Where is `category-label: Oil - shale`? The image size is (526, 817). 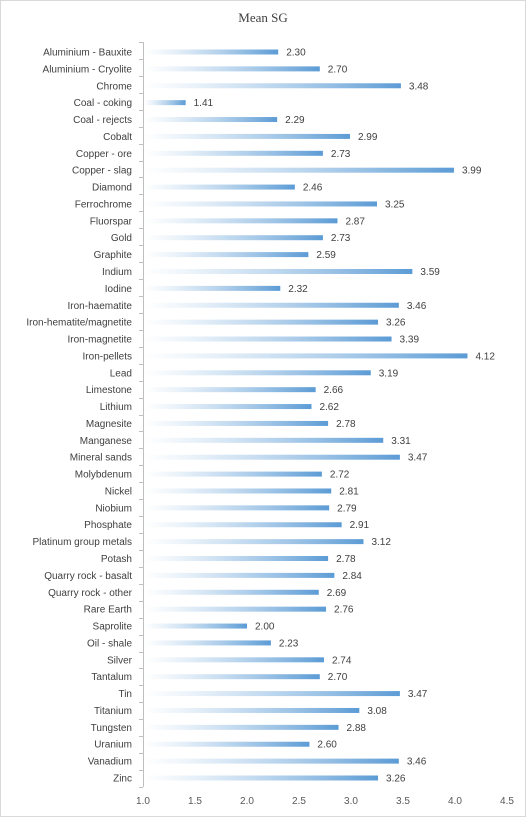 category-label: Oil - shale is located at coordinates (109, 643).